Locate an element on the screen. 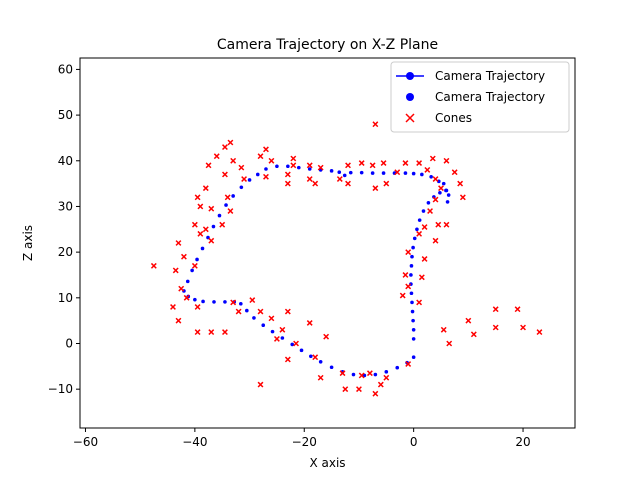 The width and height of the screenshot is (640, 480). x-tick-label: −40 is located at coordinates (194, 442).